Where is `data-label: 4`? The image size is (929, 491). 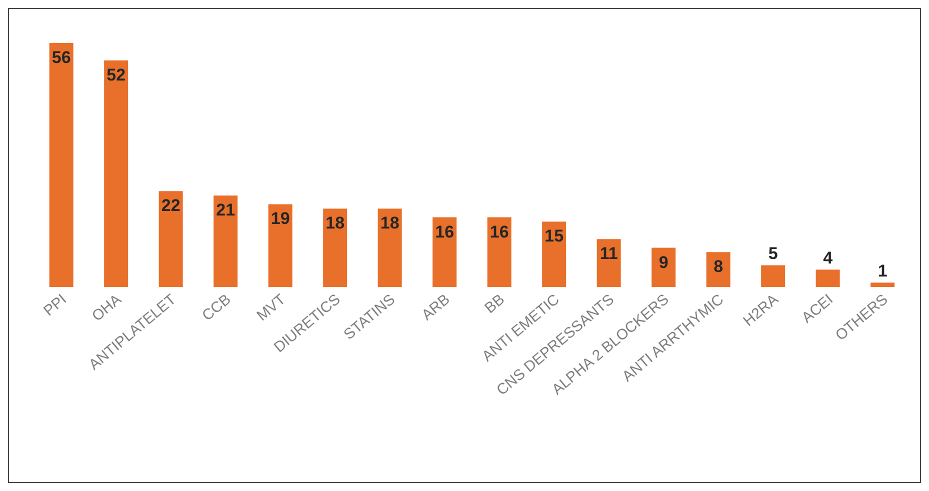
data-label: 4 is located at coordinates (828, 258).